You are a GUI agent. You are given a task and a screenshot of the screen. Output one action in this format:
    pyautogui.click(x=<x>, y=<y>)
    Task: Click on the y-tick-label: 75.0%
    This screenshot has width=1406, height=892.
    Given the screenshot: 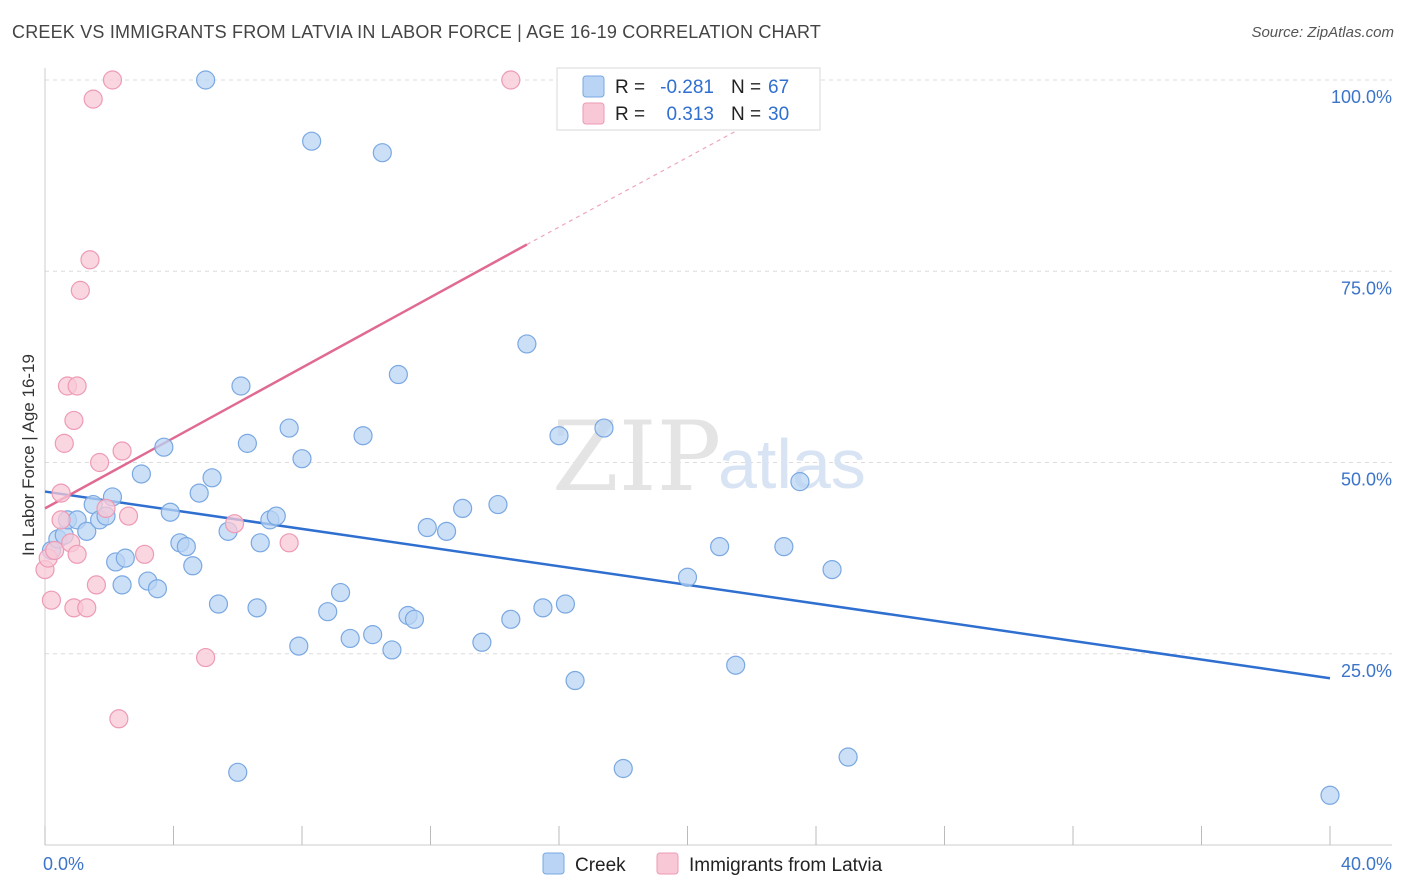 What is the action you would take?
    pyautogui.click(x=1366, y=288)
    